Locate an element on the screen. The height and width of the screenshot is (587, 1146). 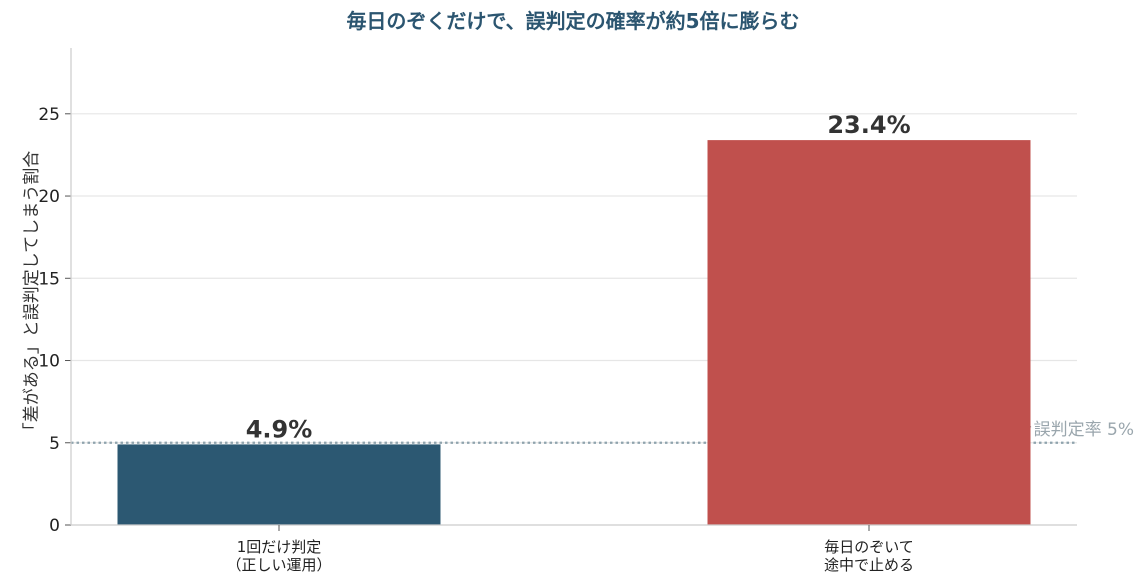
y-axis-label: 「差がある」と誤判定してしまう割合 is located at coordinates (32, 295).